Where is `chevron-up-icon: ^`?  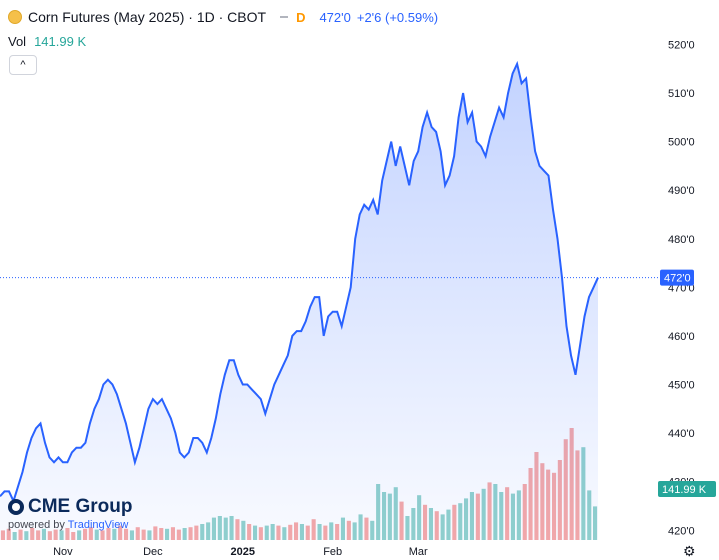
chevron-up-icon: ^ is located at coordinates (23, 65).